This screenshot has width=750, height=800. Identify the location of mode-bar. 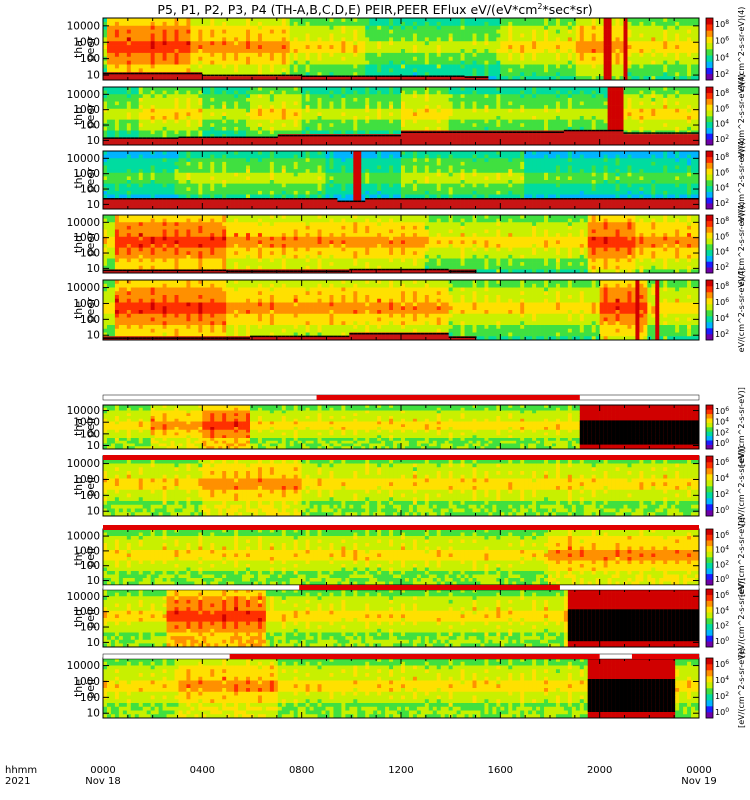
(401, 457).